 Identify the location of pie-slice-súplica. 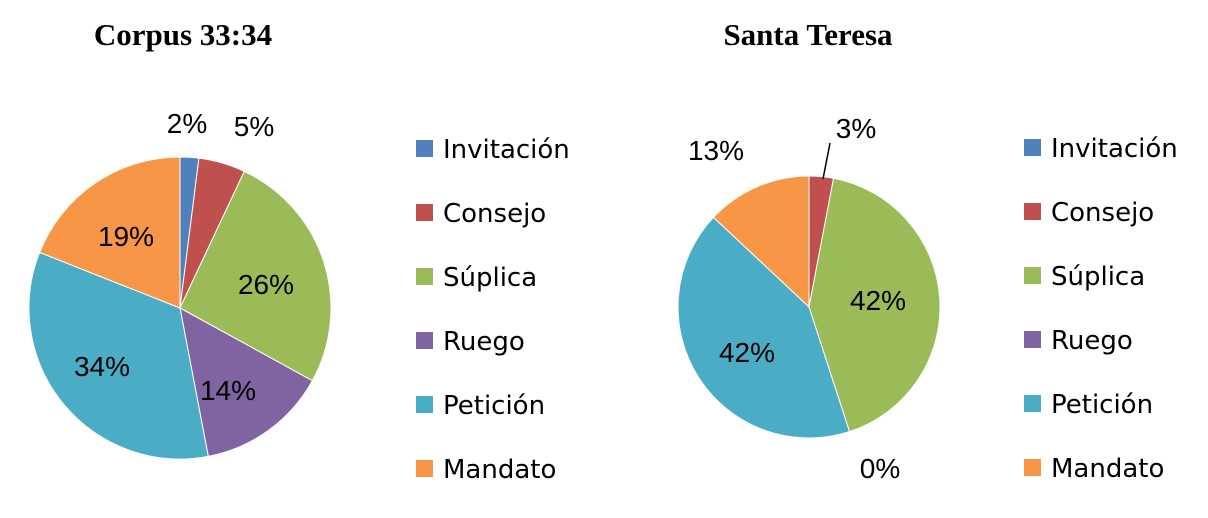
(874, 305).